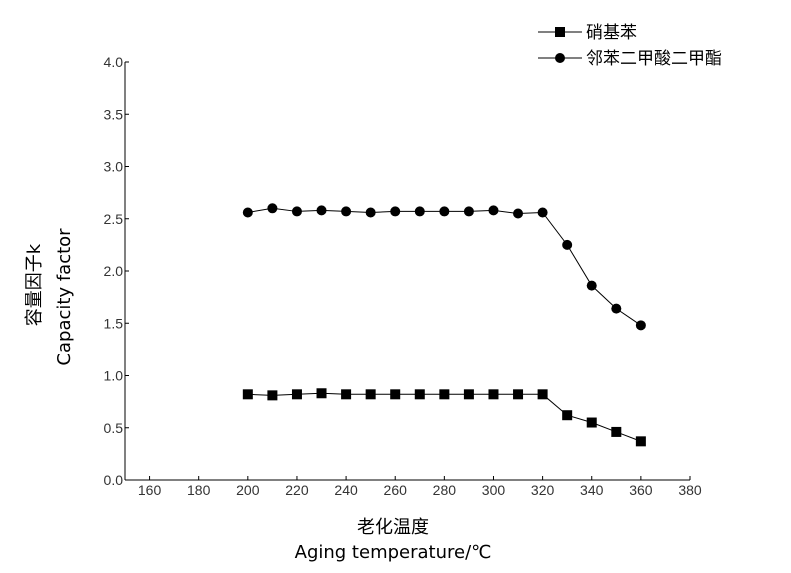 Image resolution: width=791 pixels, height=573 pixels. What do you see at coordinates (654, 59) in the screenshot?
I see `legend-label: 邻苯二甲酸二甲酯` at bounding box center [654, 59].